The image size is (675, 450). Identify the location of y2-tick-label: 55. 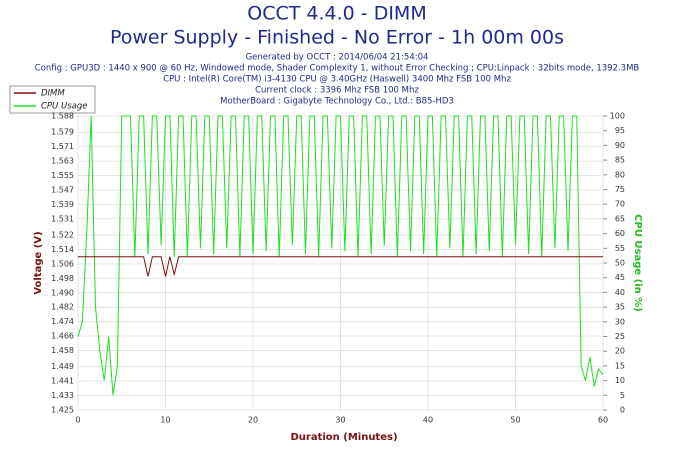
(620, 248).